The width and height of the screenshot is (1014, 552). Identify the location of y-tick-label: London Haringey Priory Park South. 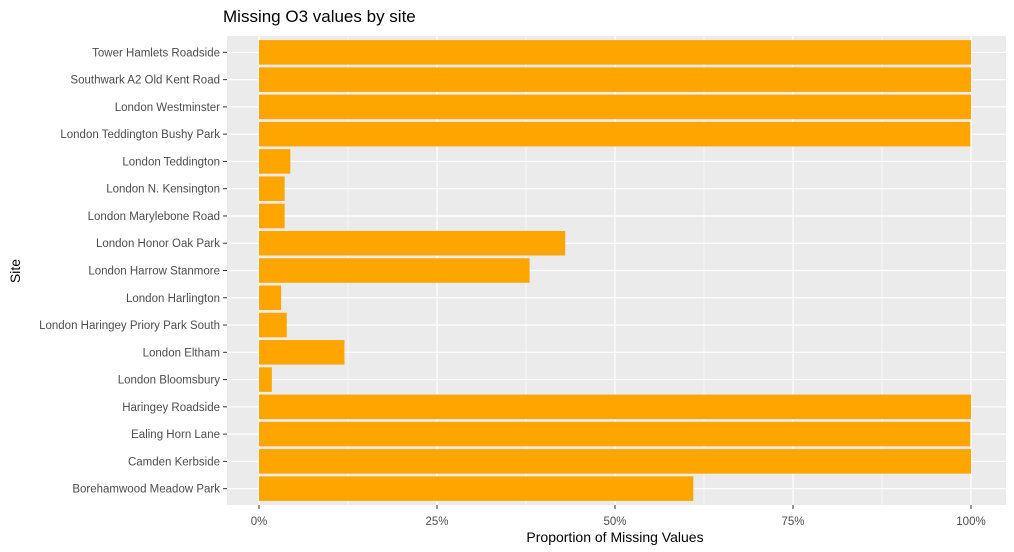
(129, 326).